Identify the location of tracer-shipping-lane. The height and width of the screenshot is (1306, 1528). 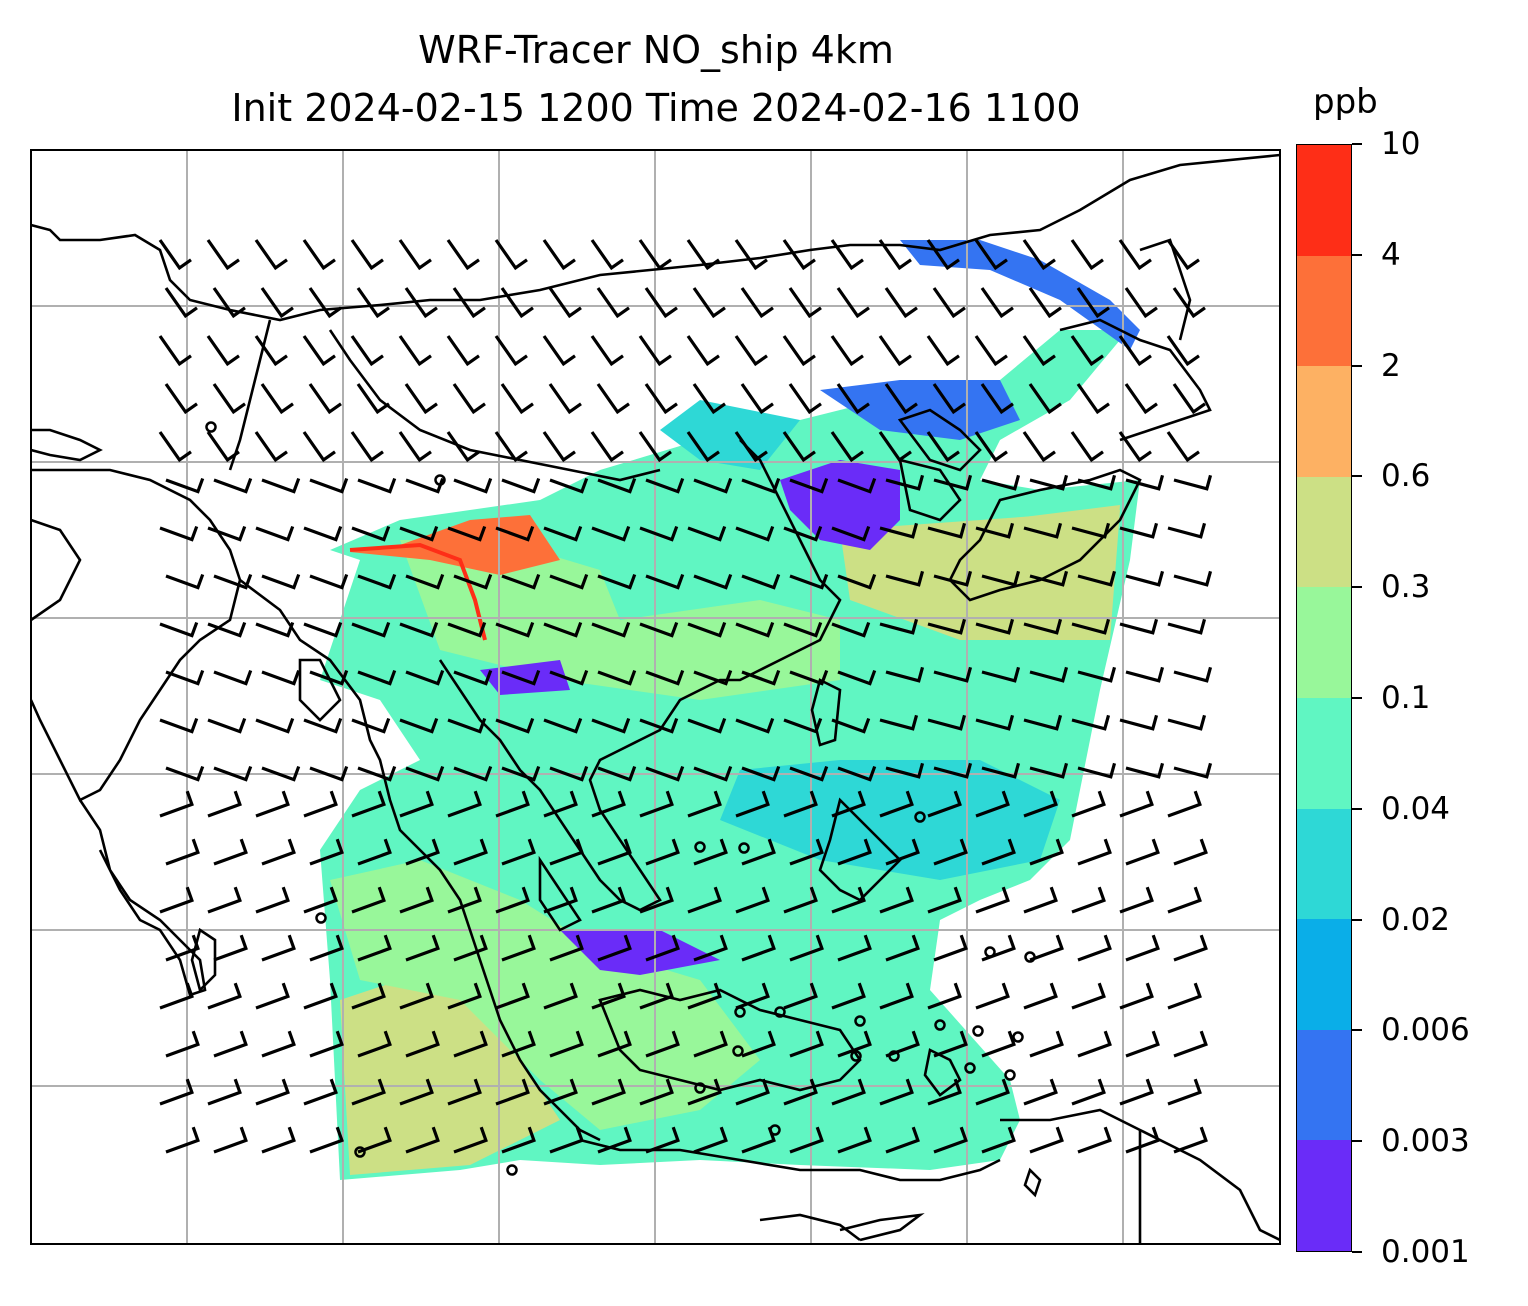
(418, 591).